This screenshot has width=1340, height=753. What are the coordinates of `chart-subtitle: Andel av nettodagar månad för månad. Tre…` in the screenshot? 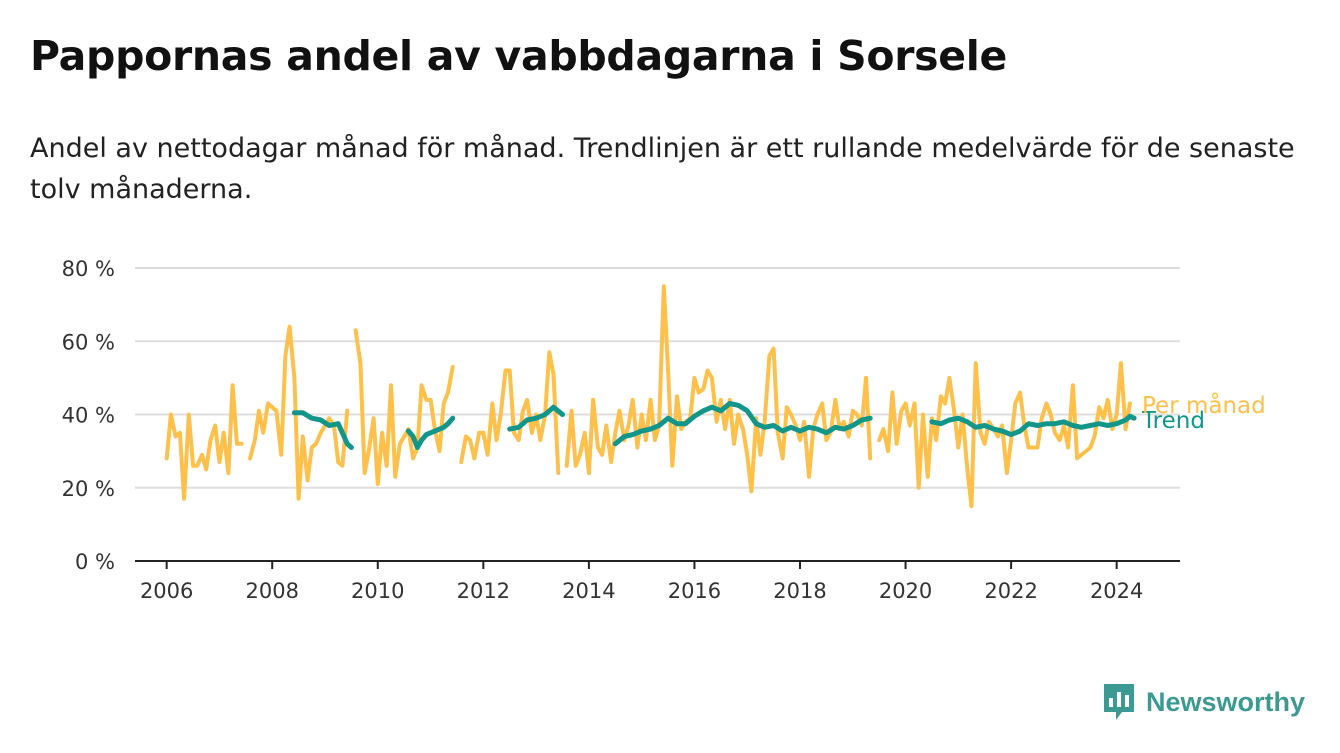 It's located at (662, 169).